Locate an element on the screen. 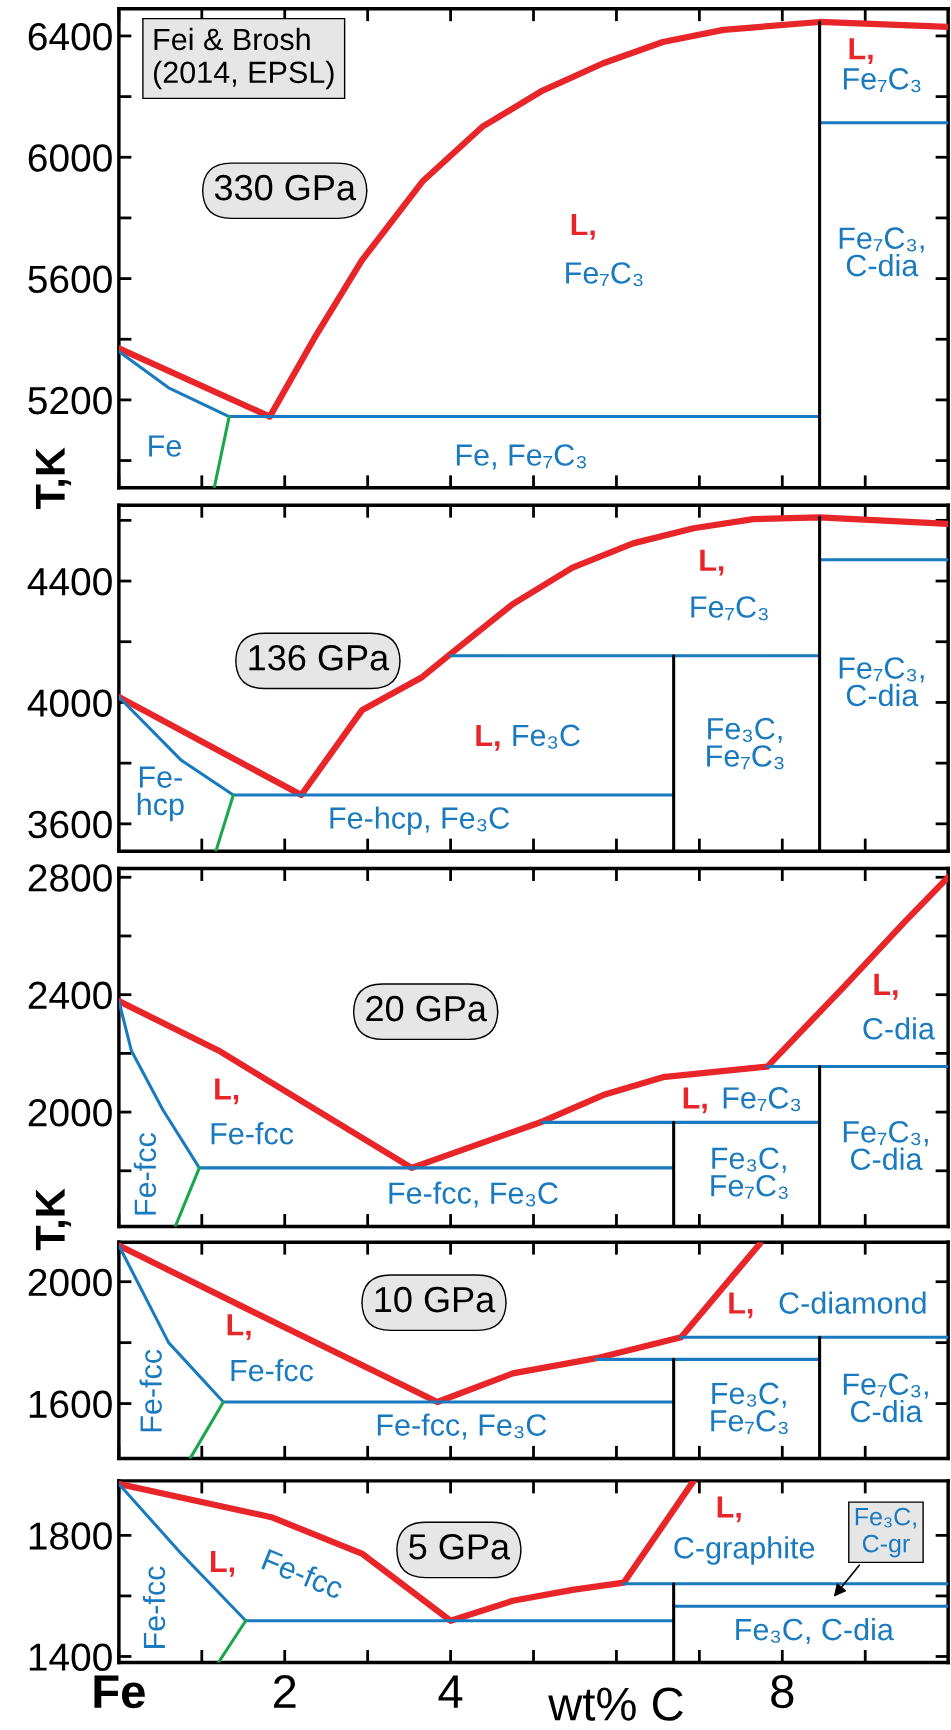 Image resolution: width=951 pixels, height=1730 pixels. text: 330 GPa is located at coordinates (285, 187).